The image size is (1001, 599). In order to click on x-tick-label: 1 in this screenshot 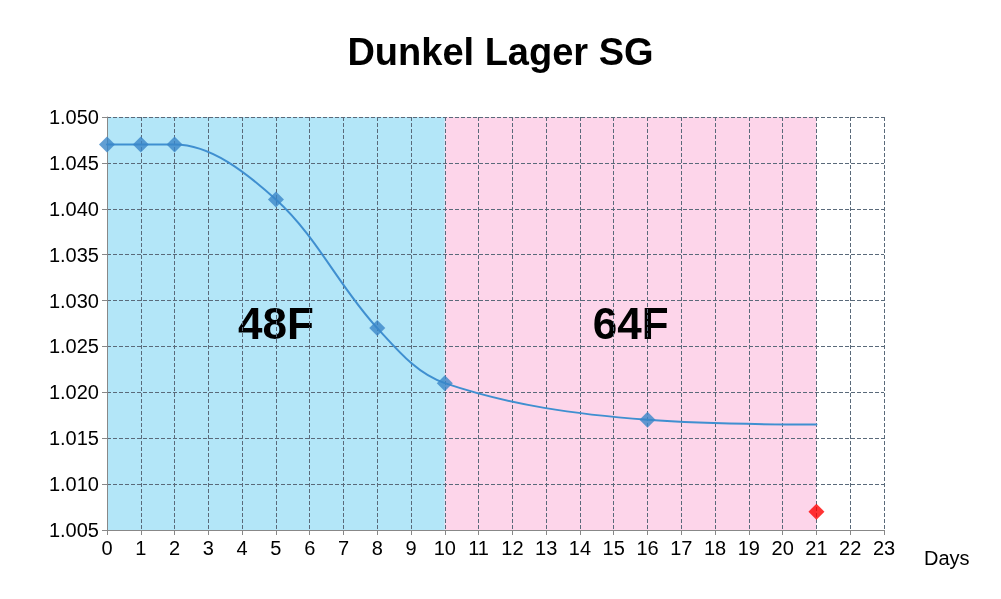, I will do `click(141, 548)`.